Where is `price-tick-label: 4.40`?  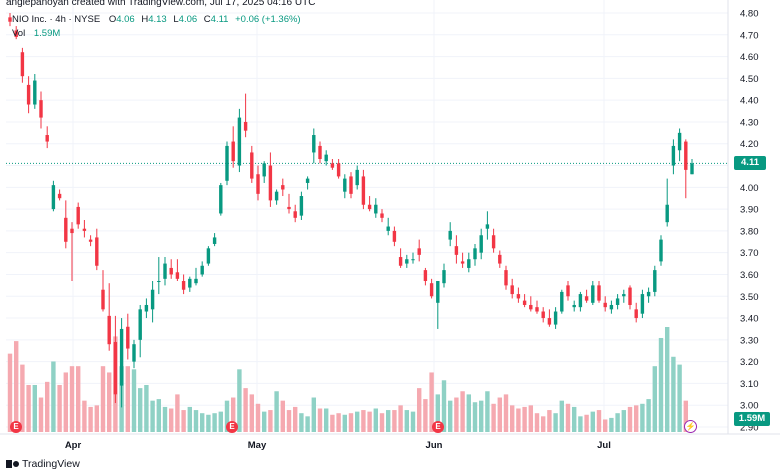 price-tick-label: 4.40 is located at coordinates (749, 101).